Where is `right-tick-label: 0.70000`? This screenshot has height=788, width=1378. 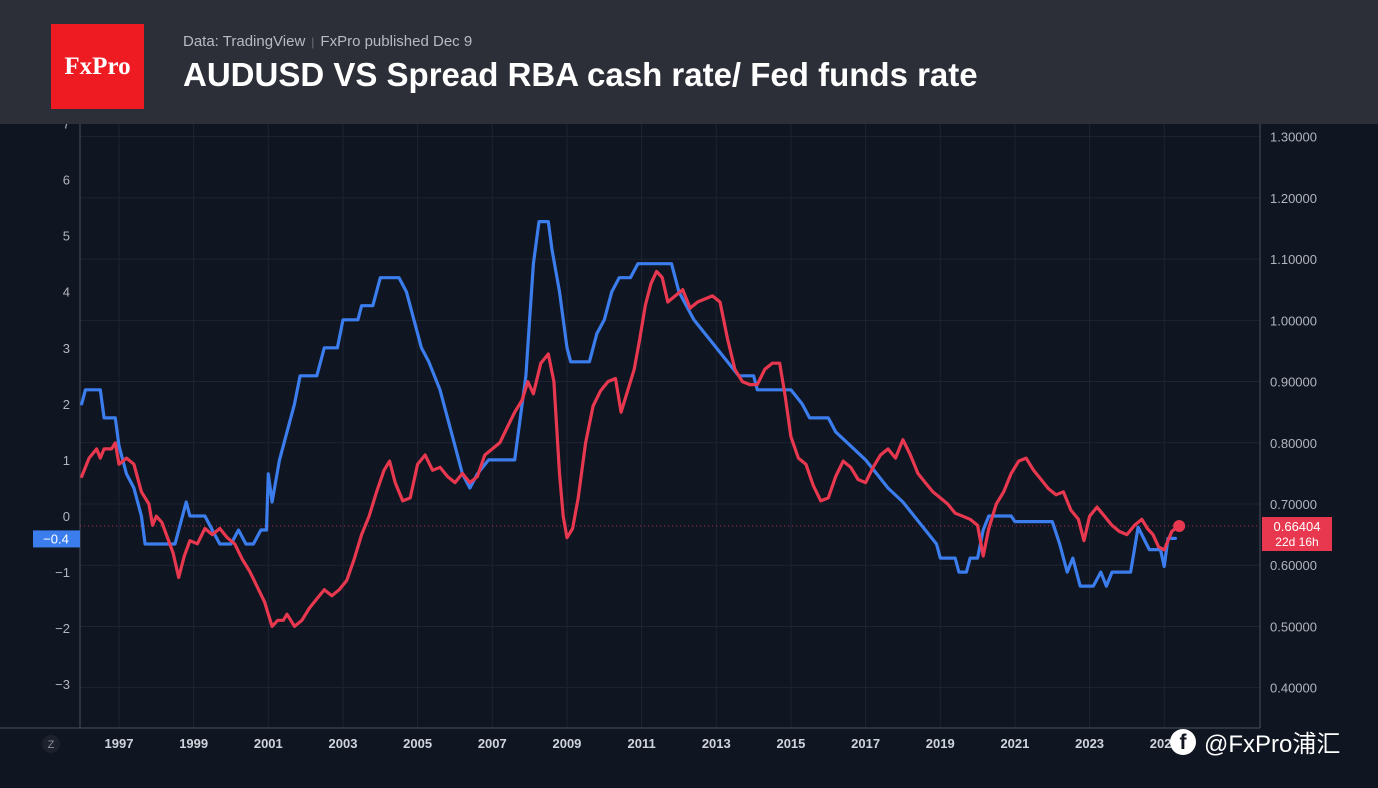 right-tick-label: 0.70000 is located at coordinates (1293, 504).